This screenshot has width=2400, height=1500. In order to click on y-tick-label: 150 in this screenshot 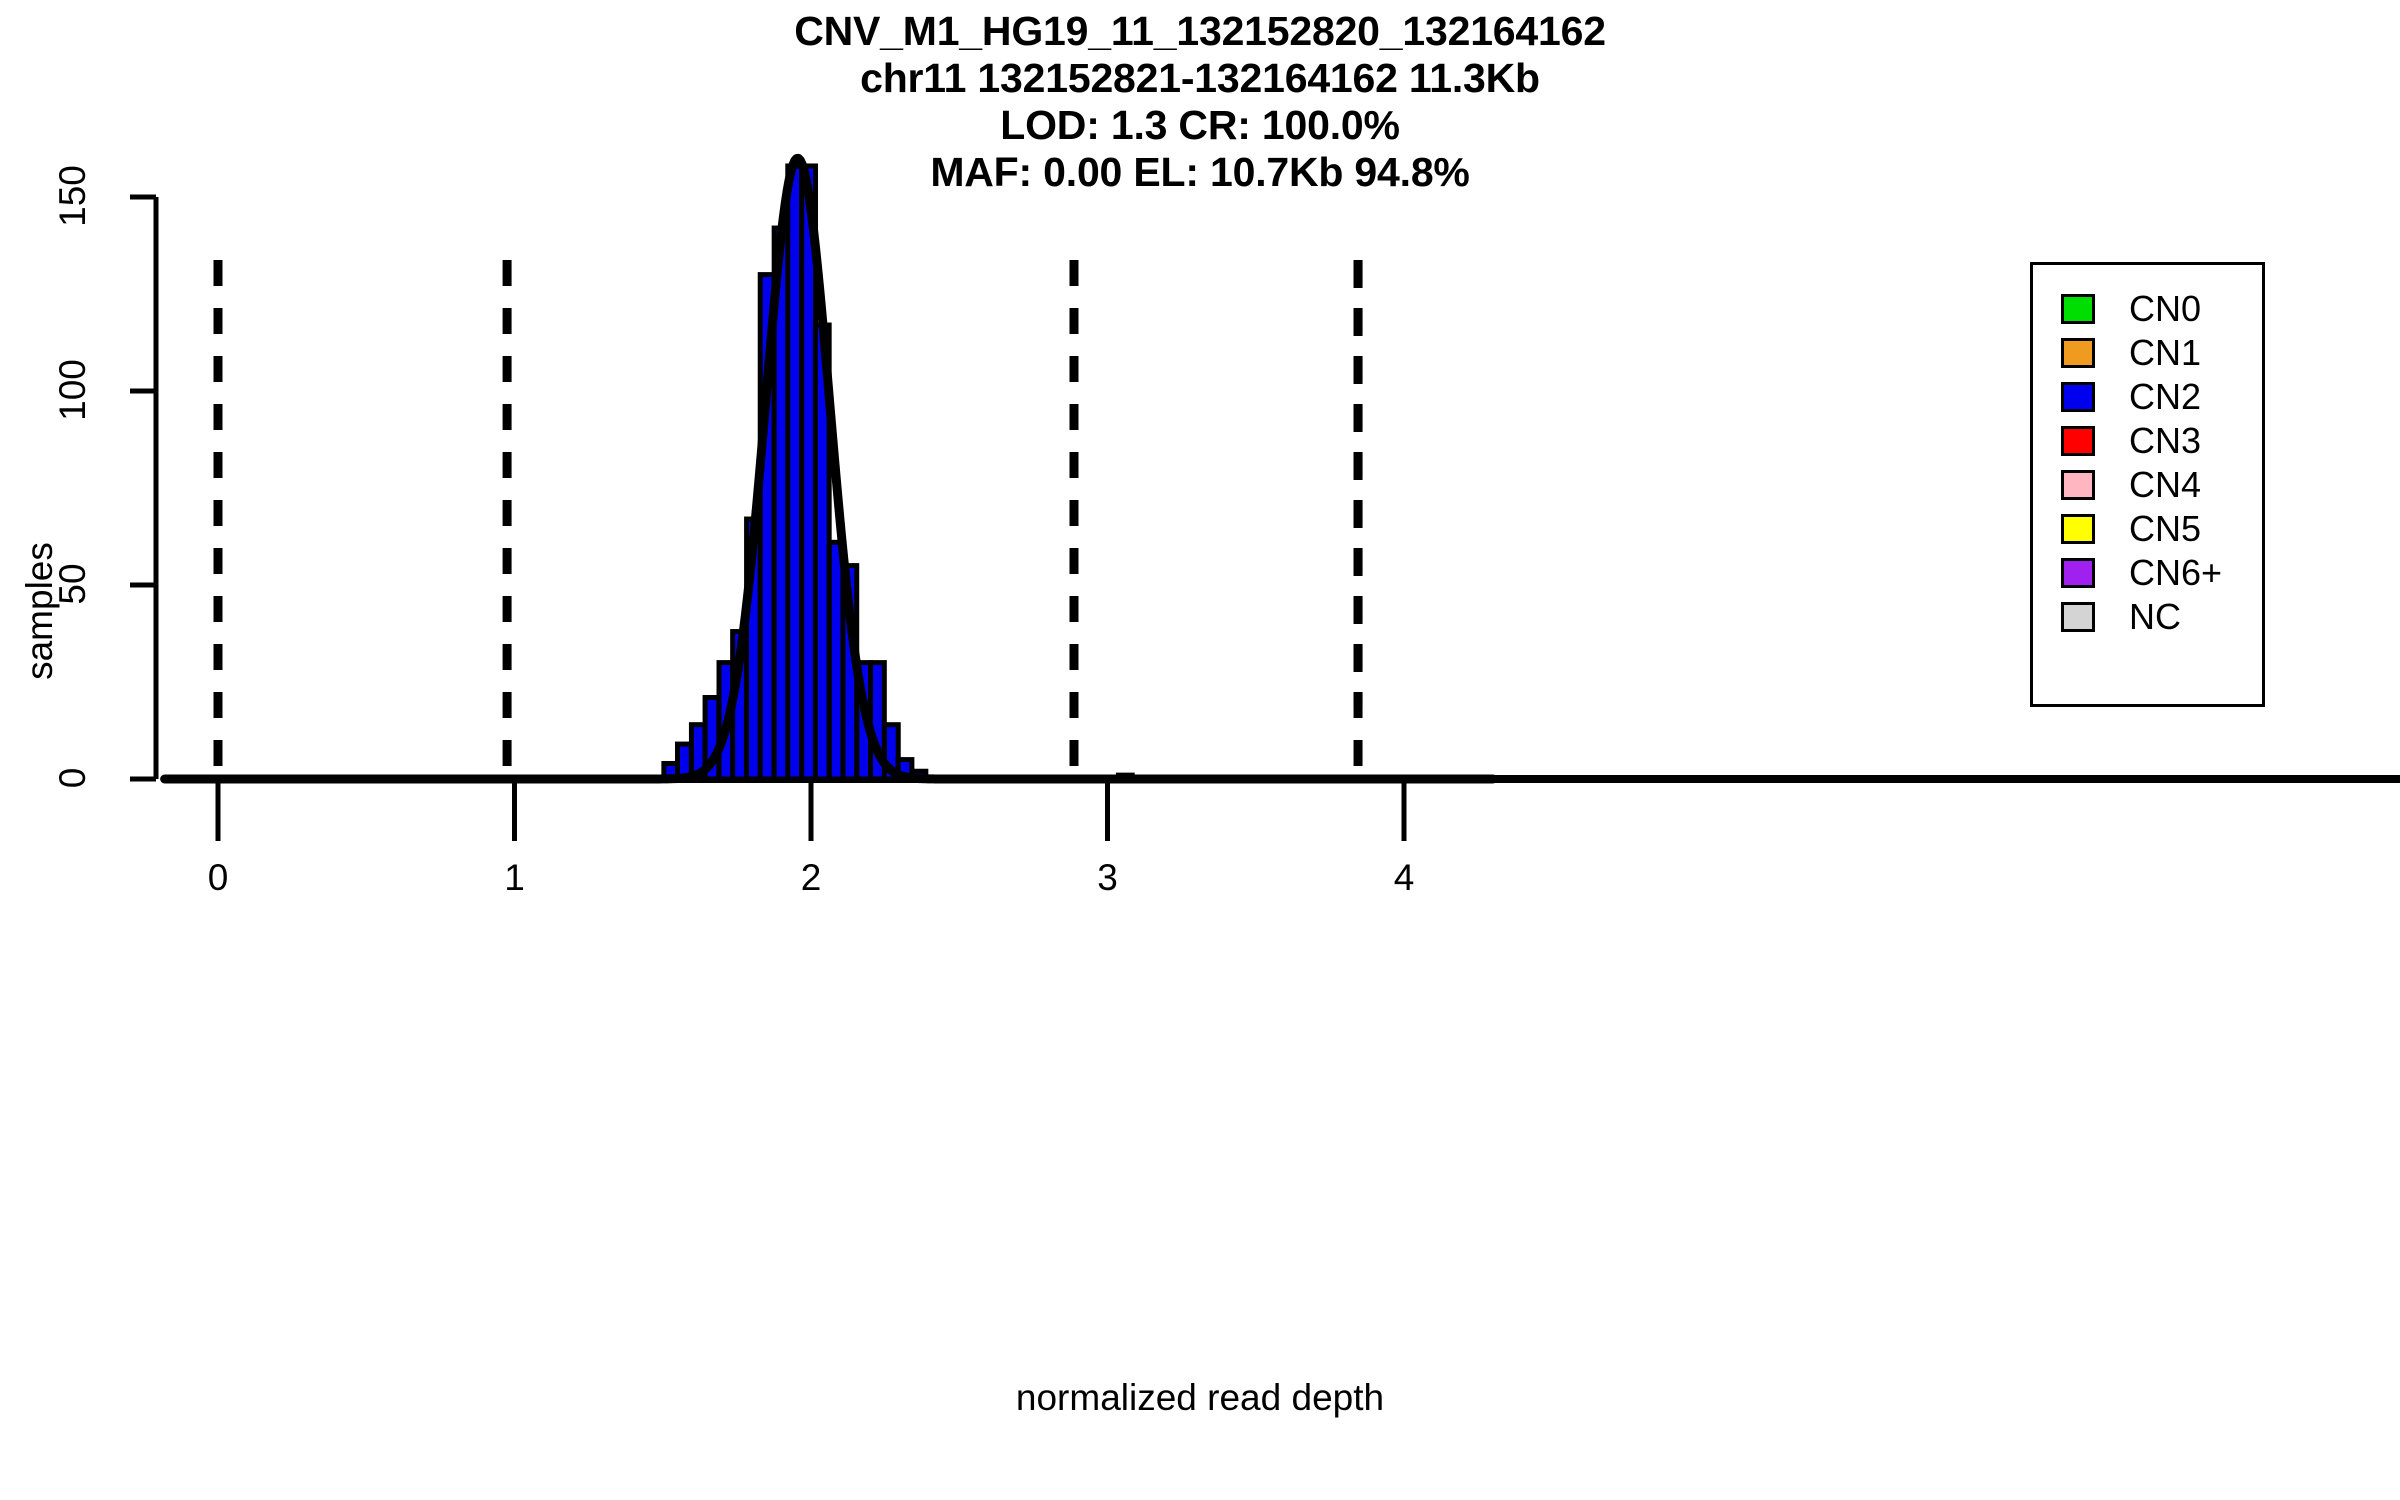, I will do `click(72, 196)`.